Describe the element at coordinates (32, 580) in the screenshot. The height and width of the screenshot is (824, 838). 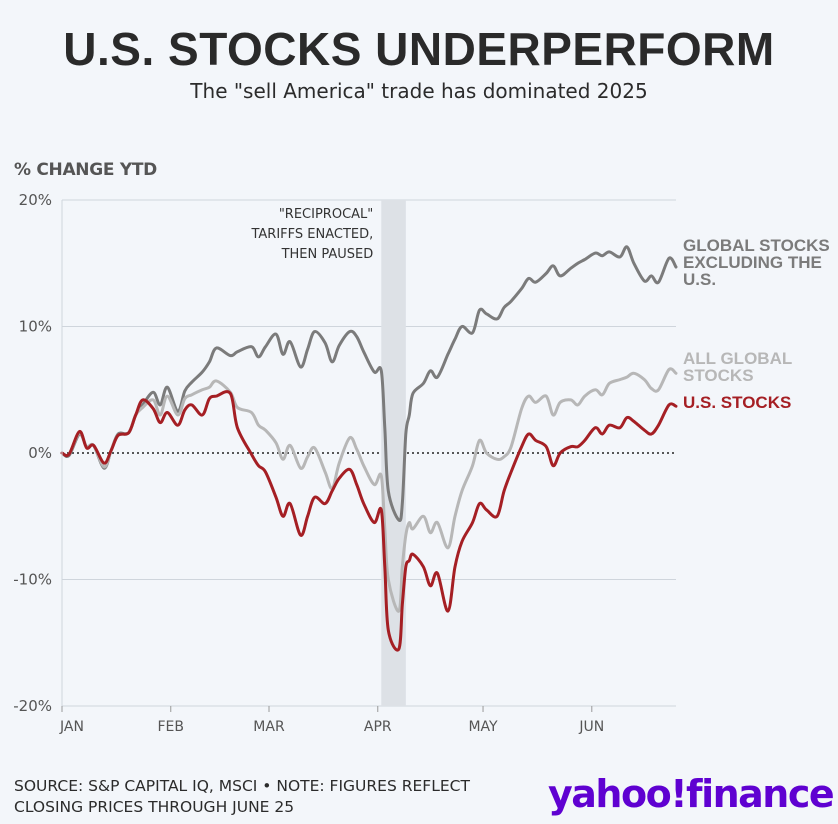
I see `y-tick-label: -10%` at that location.